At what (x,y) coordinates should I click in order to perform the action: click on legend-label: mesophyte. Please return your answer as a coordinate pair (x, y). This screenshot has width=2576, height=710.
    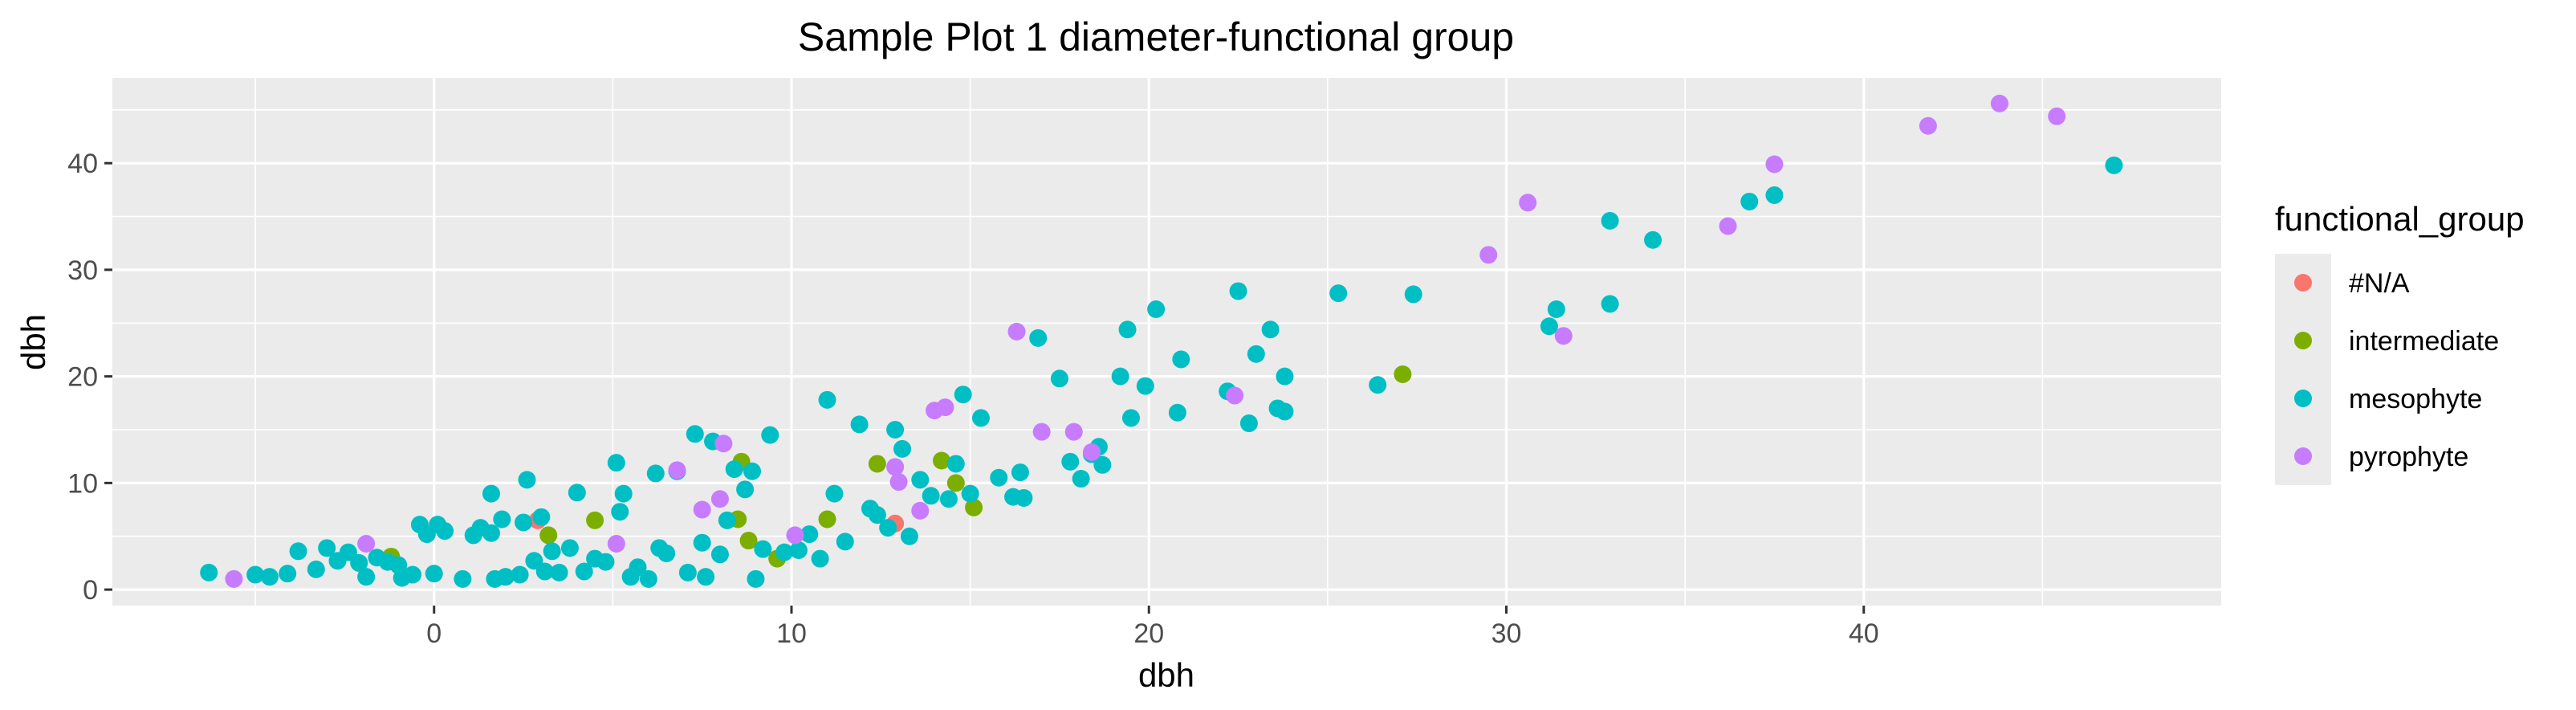
    Looking at the image, I should click on (2415, 399).